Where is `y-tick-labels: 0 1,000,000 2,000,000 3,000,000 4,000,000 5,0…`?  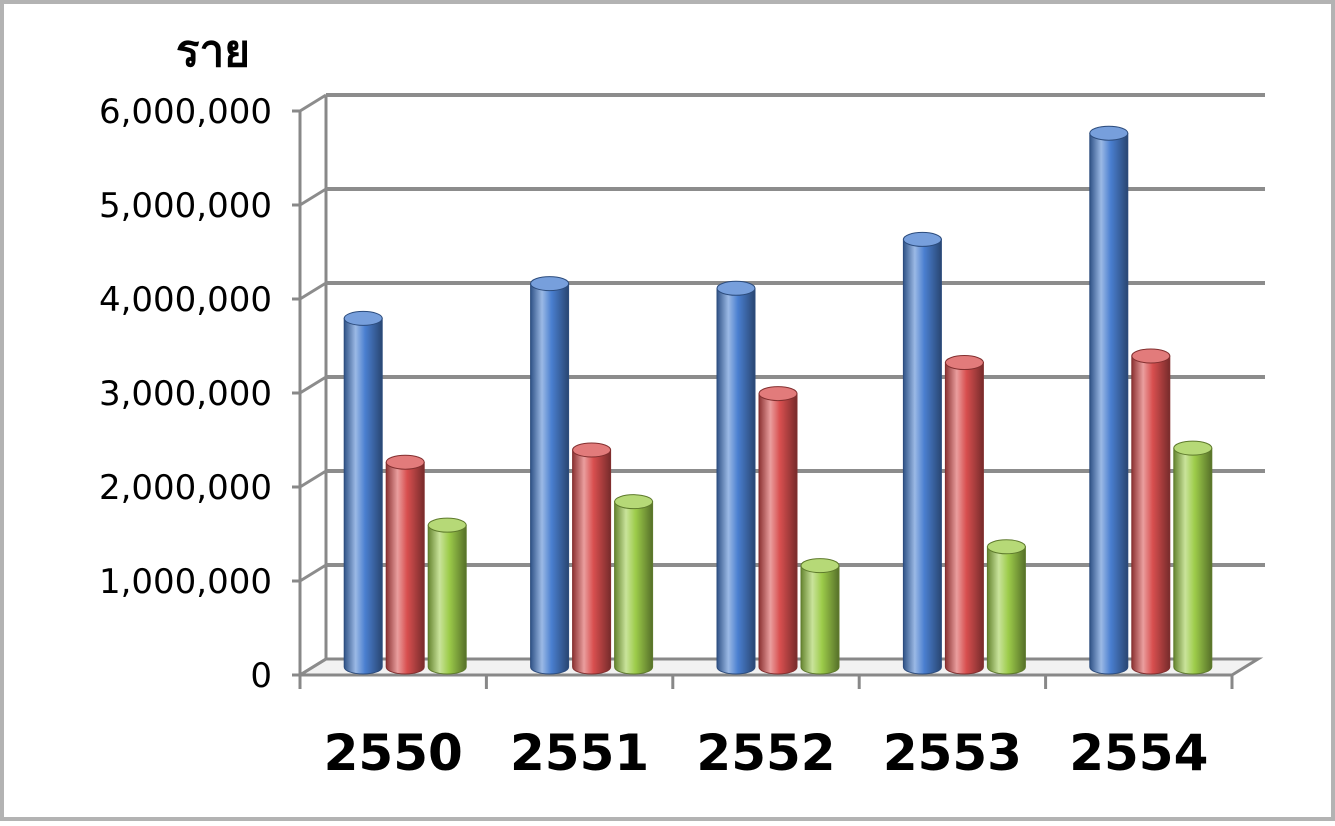 y-tick-labels: 0 1,000,000 2,000,000 3,000,000 4,000,000 5,0… is located at coordinates (185, 394).